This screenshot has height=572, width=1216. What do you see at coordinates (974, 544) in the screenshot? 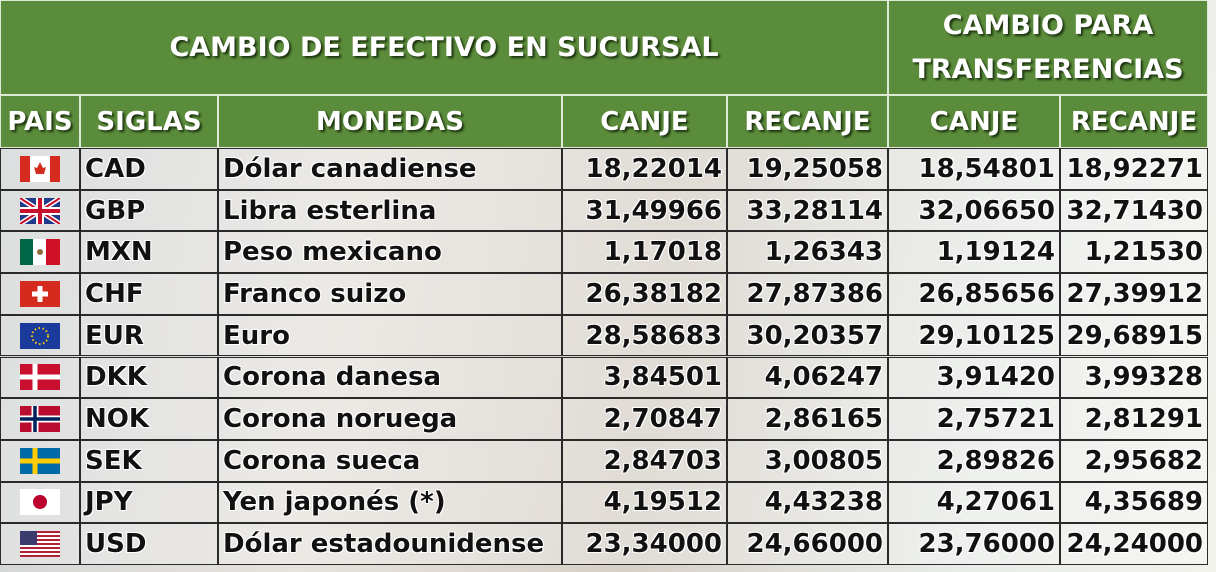
I see `rate-value: 23,76000` at bounding box center [974, 544].